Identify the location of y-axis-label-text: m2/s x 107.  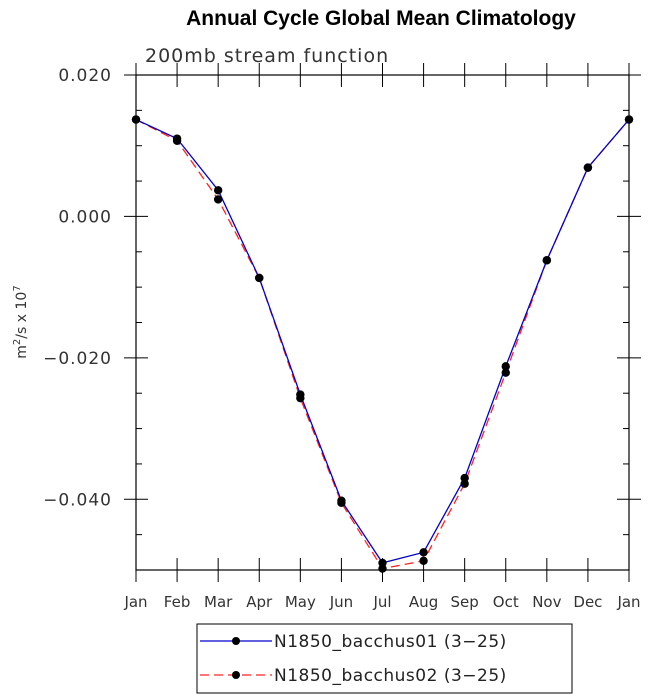
(21, 321).